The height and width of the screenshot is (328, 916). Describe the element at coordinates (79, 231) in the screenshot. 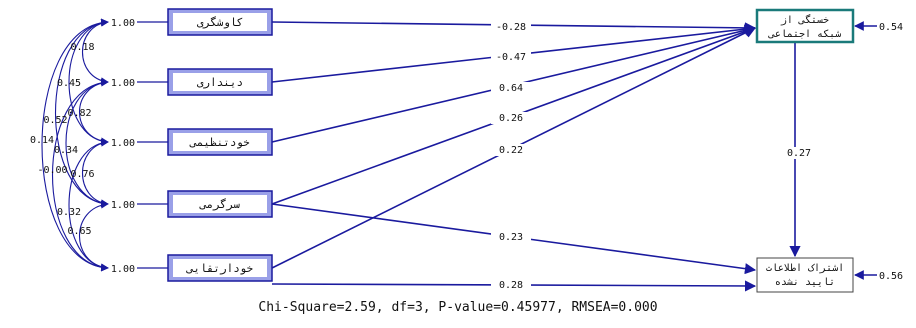

I see `covariance-label: 0.65` at that location.